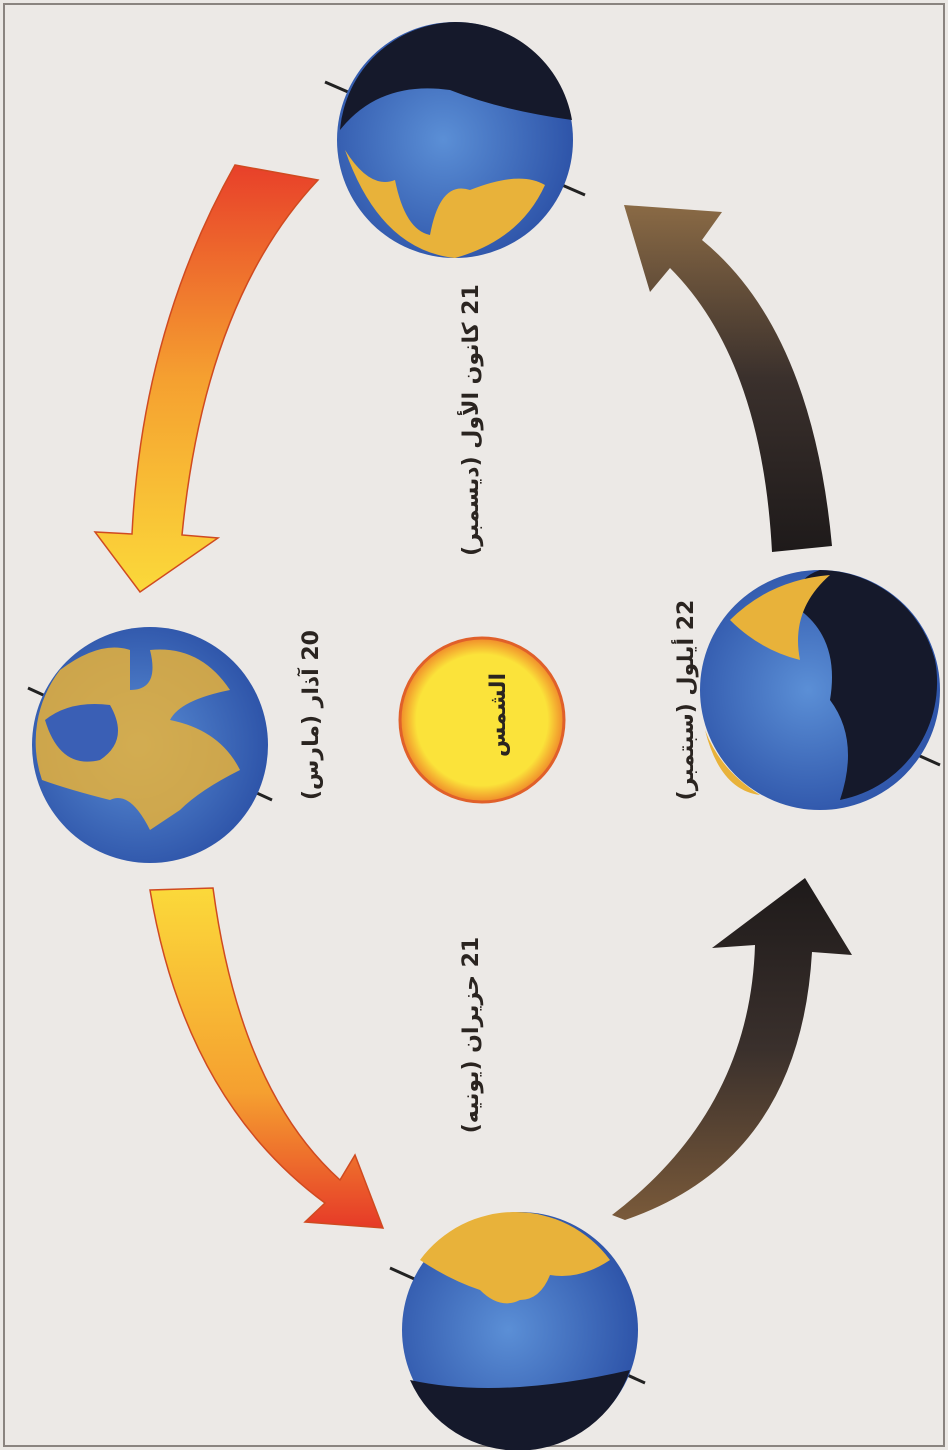 The width and height of the screenshot is (948, 1450). I want to click on season-label: 22 أيلول (سبتمبر), so click(684, 700).